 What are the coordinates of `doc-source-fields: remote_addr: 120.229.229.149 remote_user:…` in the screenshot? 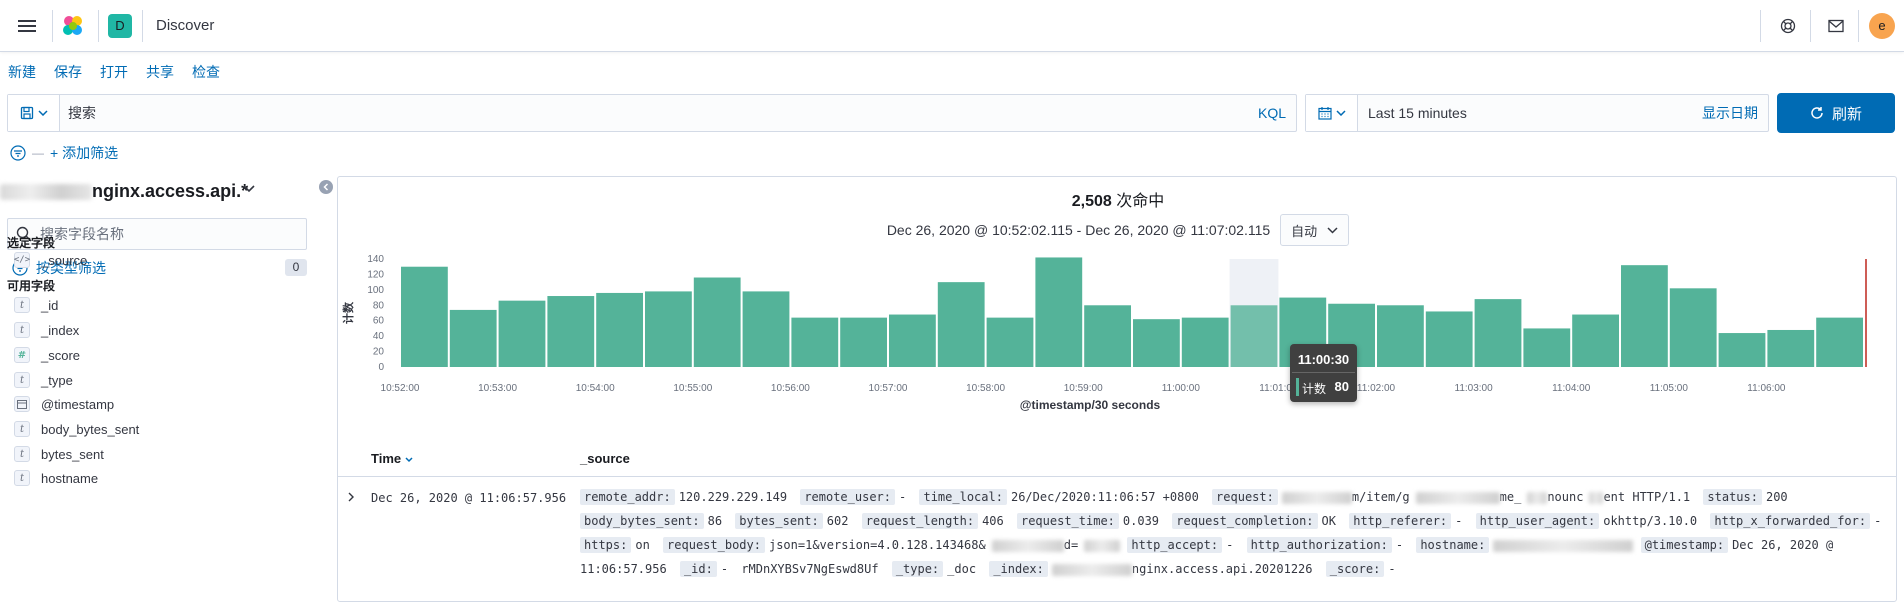 It's located at (1235, 533).